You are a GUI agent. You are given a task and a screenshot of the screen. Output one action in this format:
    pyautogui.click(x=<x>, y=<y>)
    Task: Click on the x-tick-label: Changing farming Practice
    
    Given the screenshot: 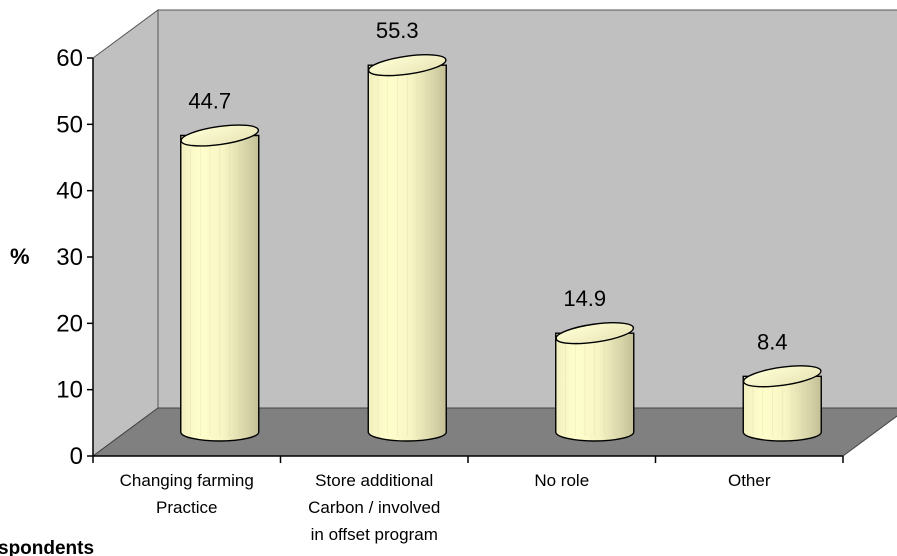 What is the action you would take?
    pyautogui.click(x=187, y=494)
    